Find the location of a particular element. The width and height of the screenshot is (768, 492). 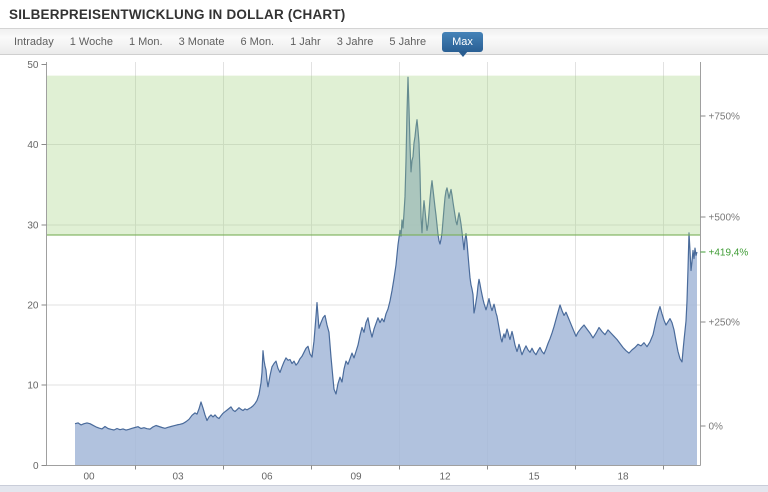

y-axis-label: 50 is located at coordinates (33, 65).